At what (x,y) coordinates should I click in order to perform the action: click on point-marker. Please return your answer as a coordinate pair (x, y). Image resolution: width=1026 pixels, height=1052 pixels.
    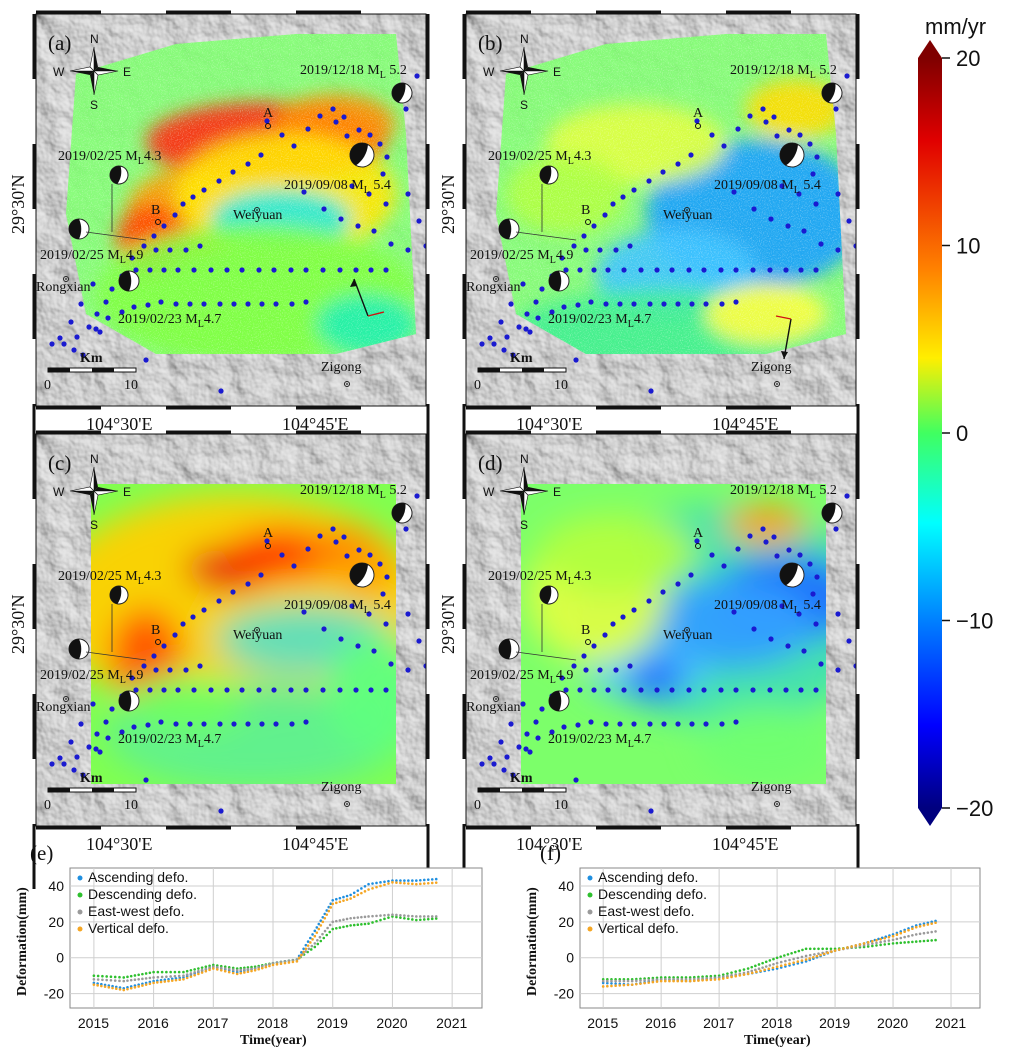
    Looking at the image, I should click on (698, 546).